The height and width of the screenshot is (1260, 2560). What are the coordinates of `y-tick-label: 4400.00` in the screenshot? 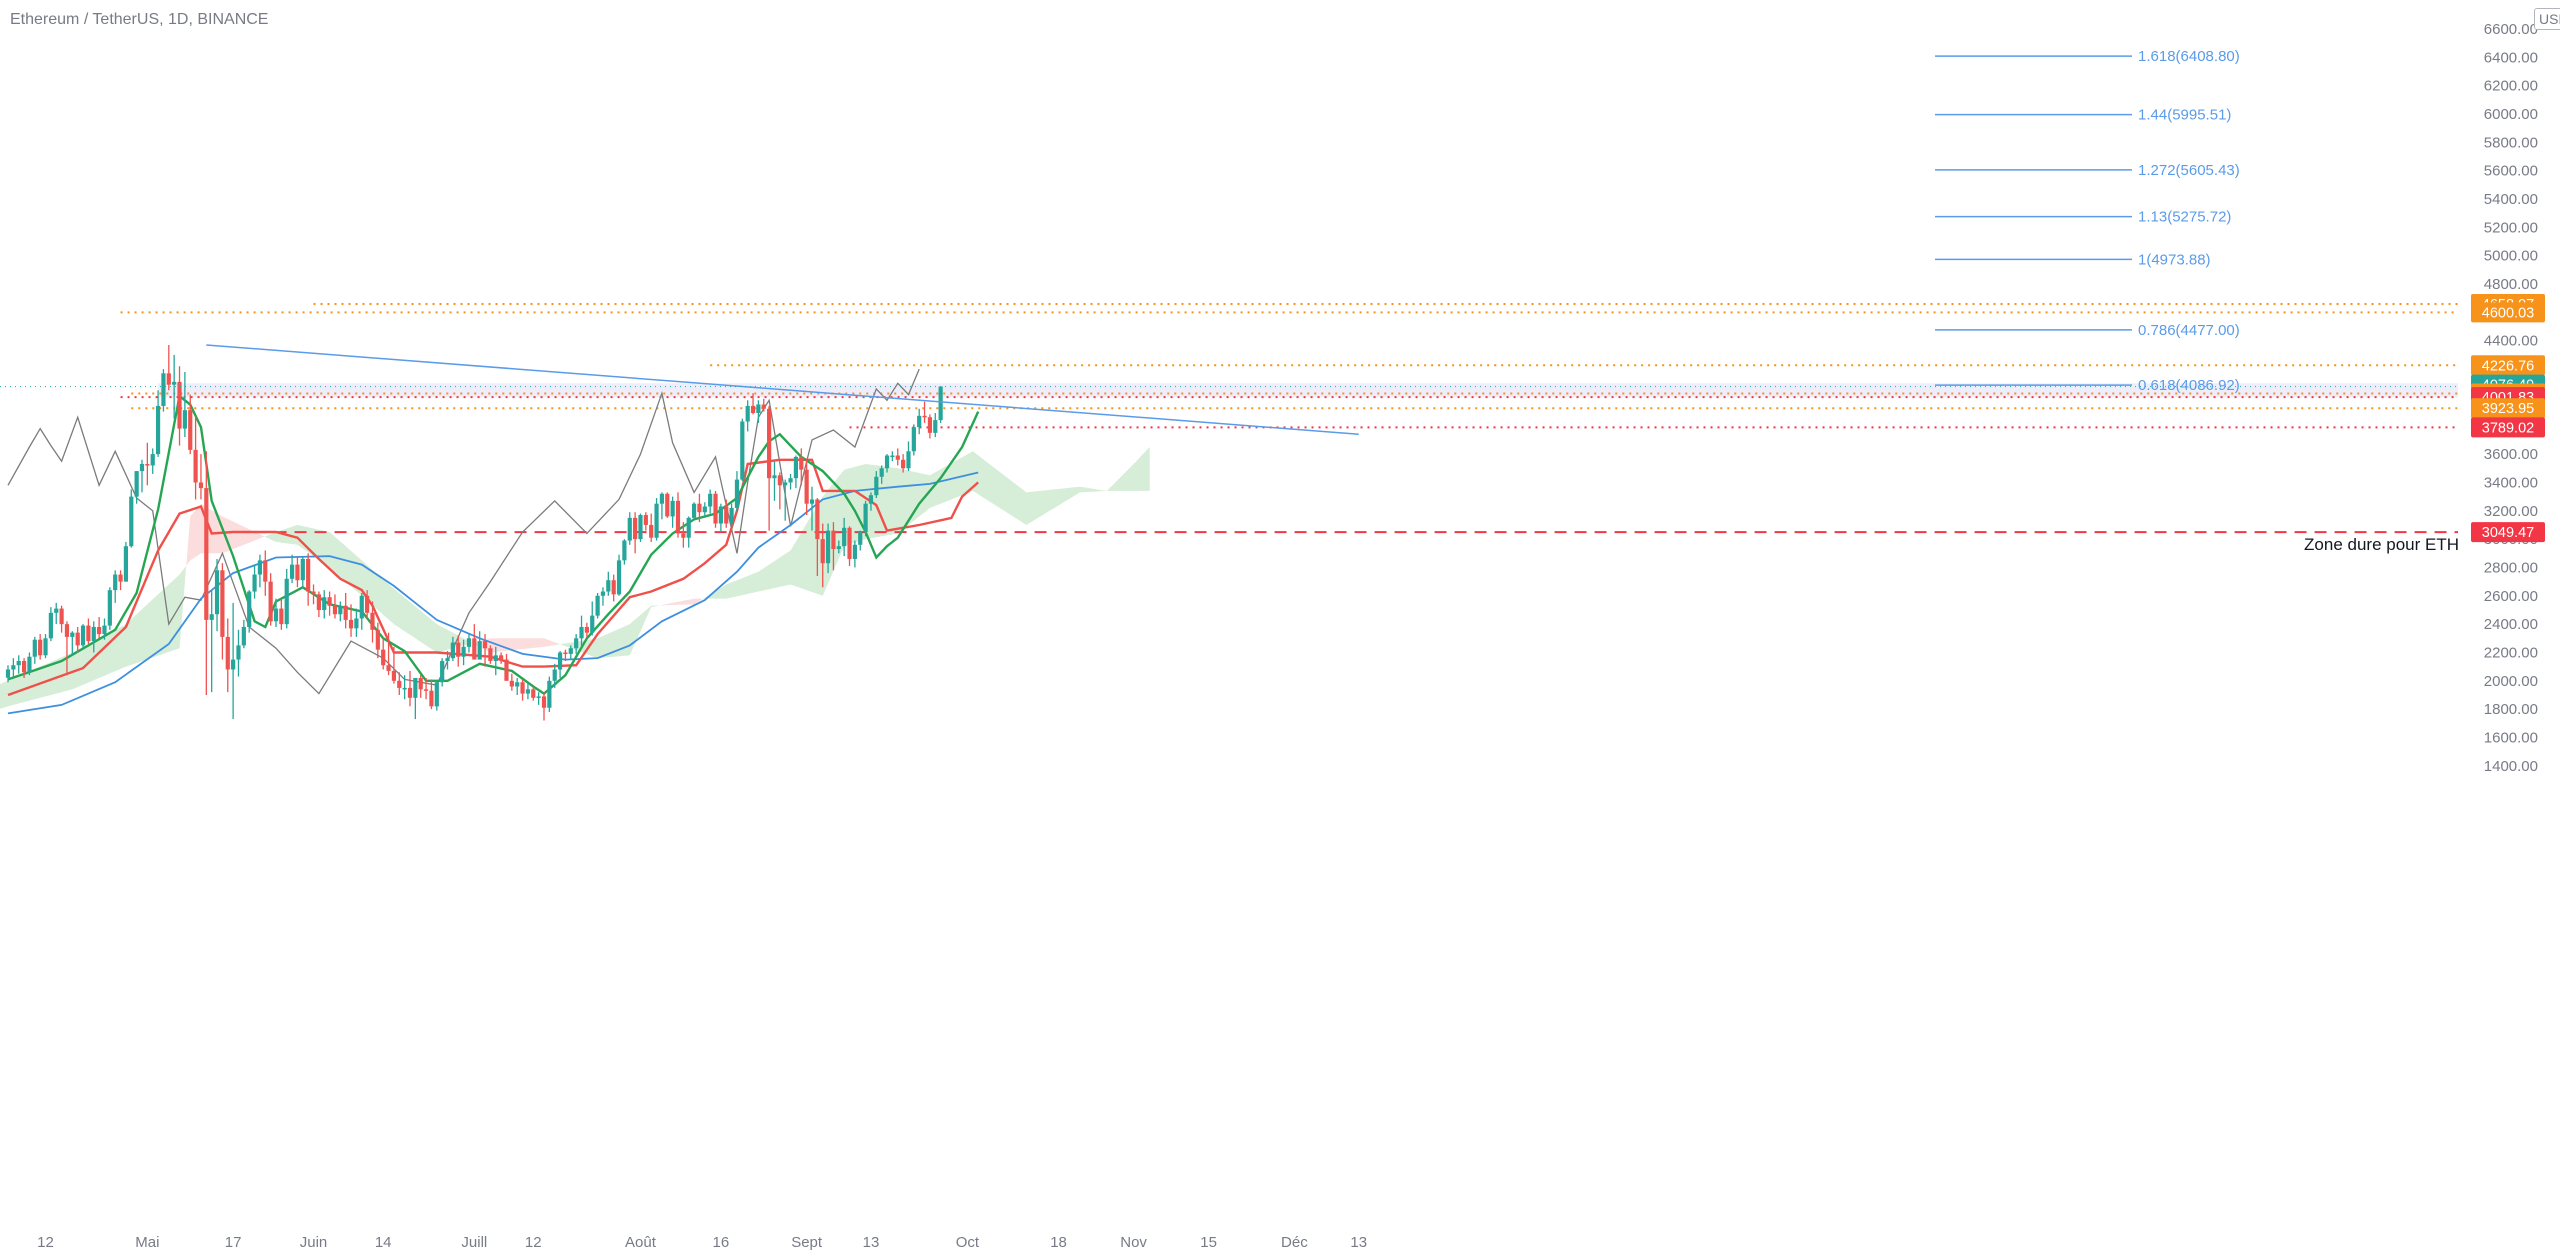 It's located at (2511, 341).